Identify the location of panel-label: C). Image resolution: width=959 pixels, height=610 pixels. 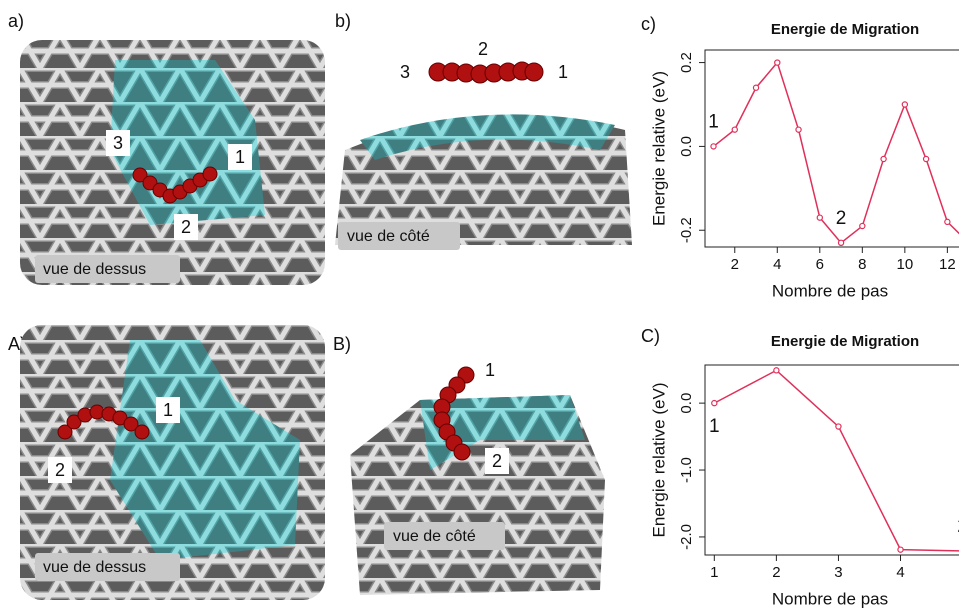
(650, 336).